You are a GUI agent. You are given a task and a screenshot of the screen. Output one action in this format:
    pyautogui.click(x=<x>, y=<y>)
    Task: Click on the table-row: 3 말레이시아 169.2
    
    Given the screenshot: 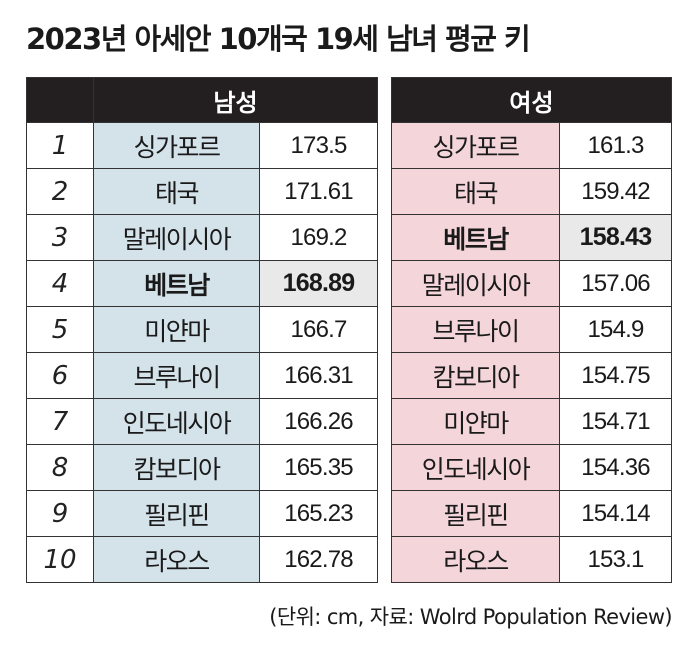 What is the action you would take?
    pyautogui.click(x=202, y=237)
    